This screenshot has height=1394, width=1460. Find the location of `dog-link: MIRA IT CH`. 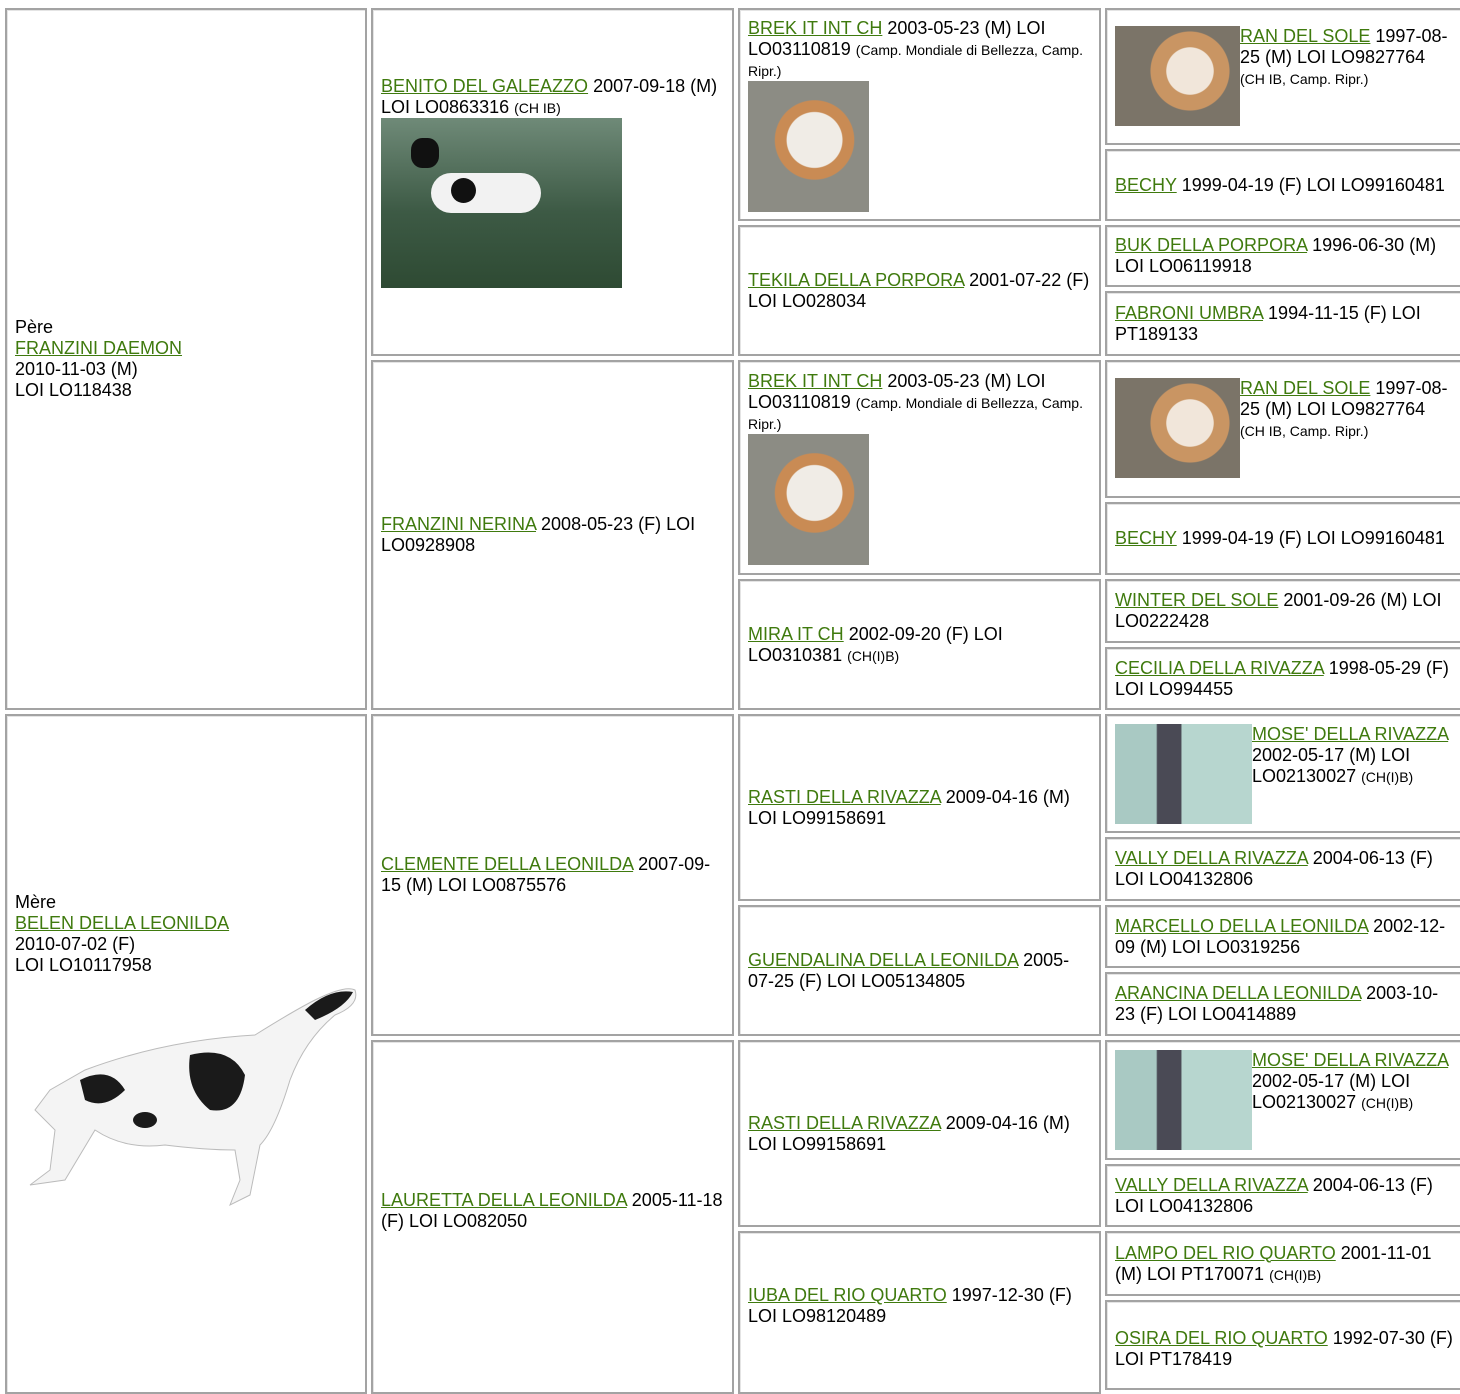

dog-link: MIRA IT CH is located at coordinates (796, 633).